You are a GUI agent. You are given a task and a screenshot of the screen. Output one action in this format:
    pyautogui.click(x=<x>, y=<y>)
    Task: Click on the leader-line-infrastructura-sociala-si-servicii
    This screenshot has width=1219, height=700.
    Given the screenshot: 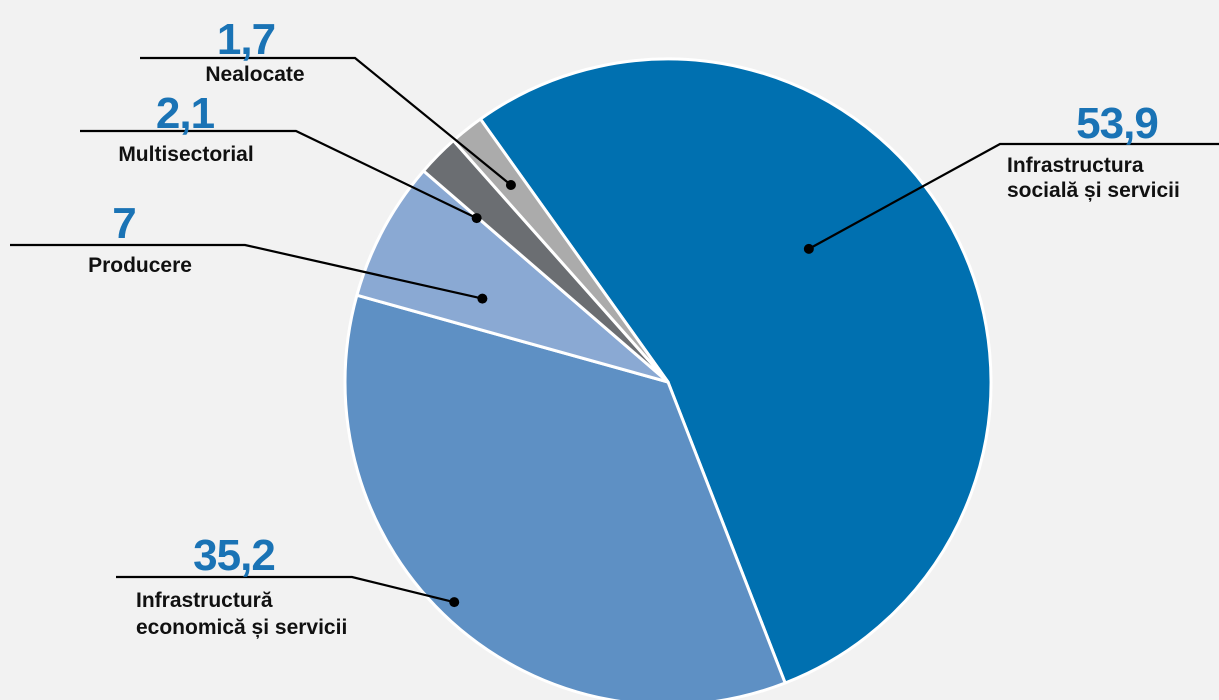 What is the action you would take?
    pyautogui.click(x=1013, y=196)
    